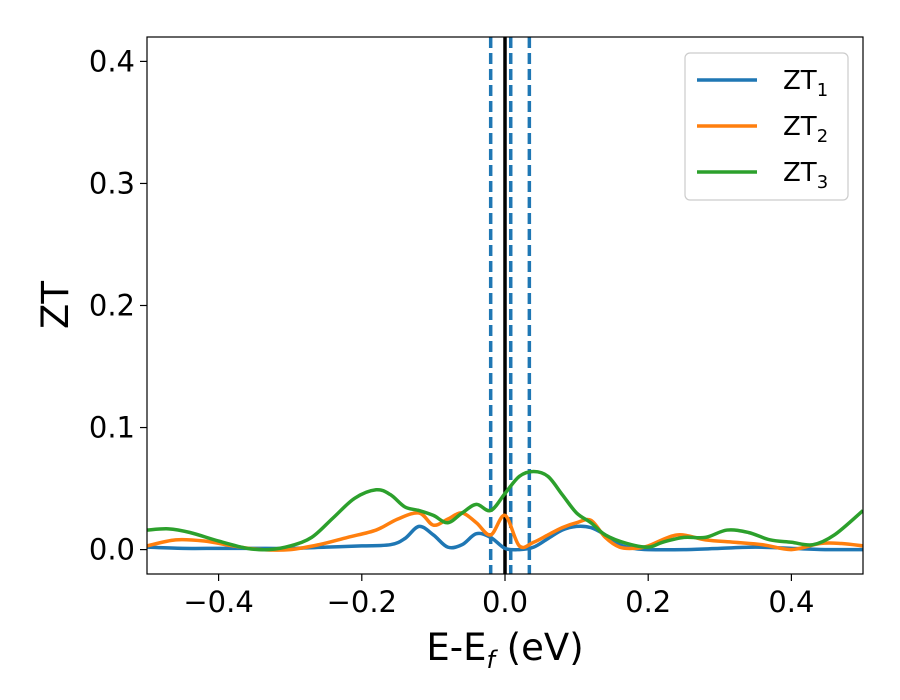 This screenshot has width=900, height=700. Describe the element at coordinates (456, 647) in the screenshot. I see `x-axis-label-main: E-E` at that location.